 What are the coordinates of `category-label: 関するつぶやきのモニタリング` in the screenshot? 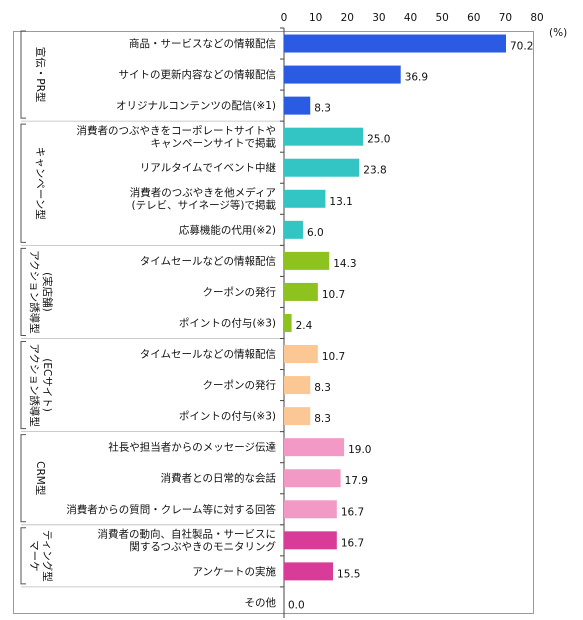 It's located at (202, 546).